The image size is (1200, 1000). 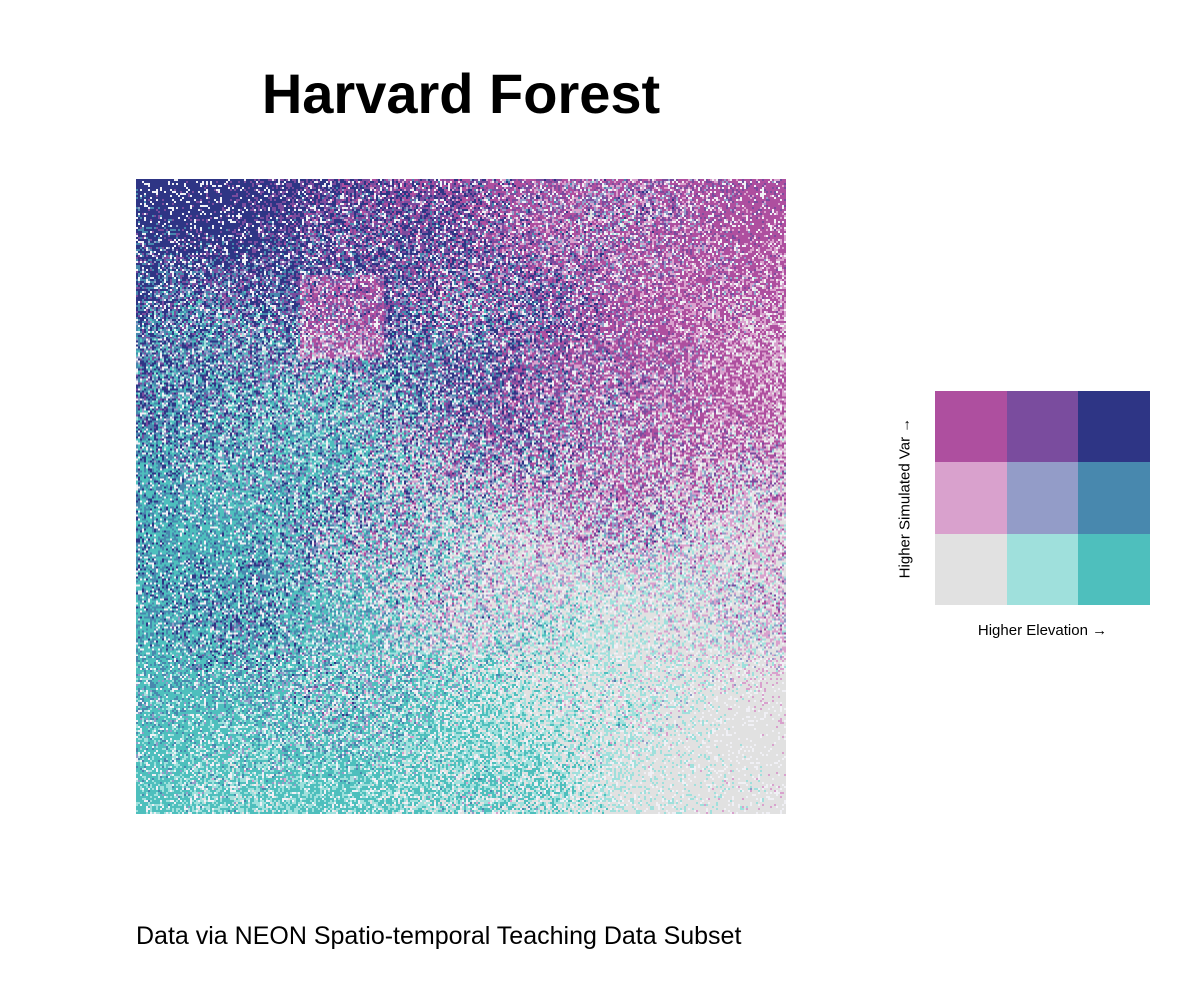 What do you see at coordinates (905, 498) in the screenshot?
I see `legend-y-axis-label-text: Higher Simulated Var →` at bounding box center [905, 498].